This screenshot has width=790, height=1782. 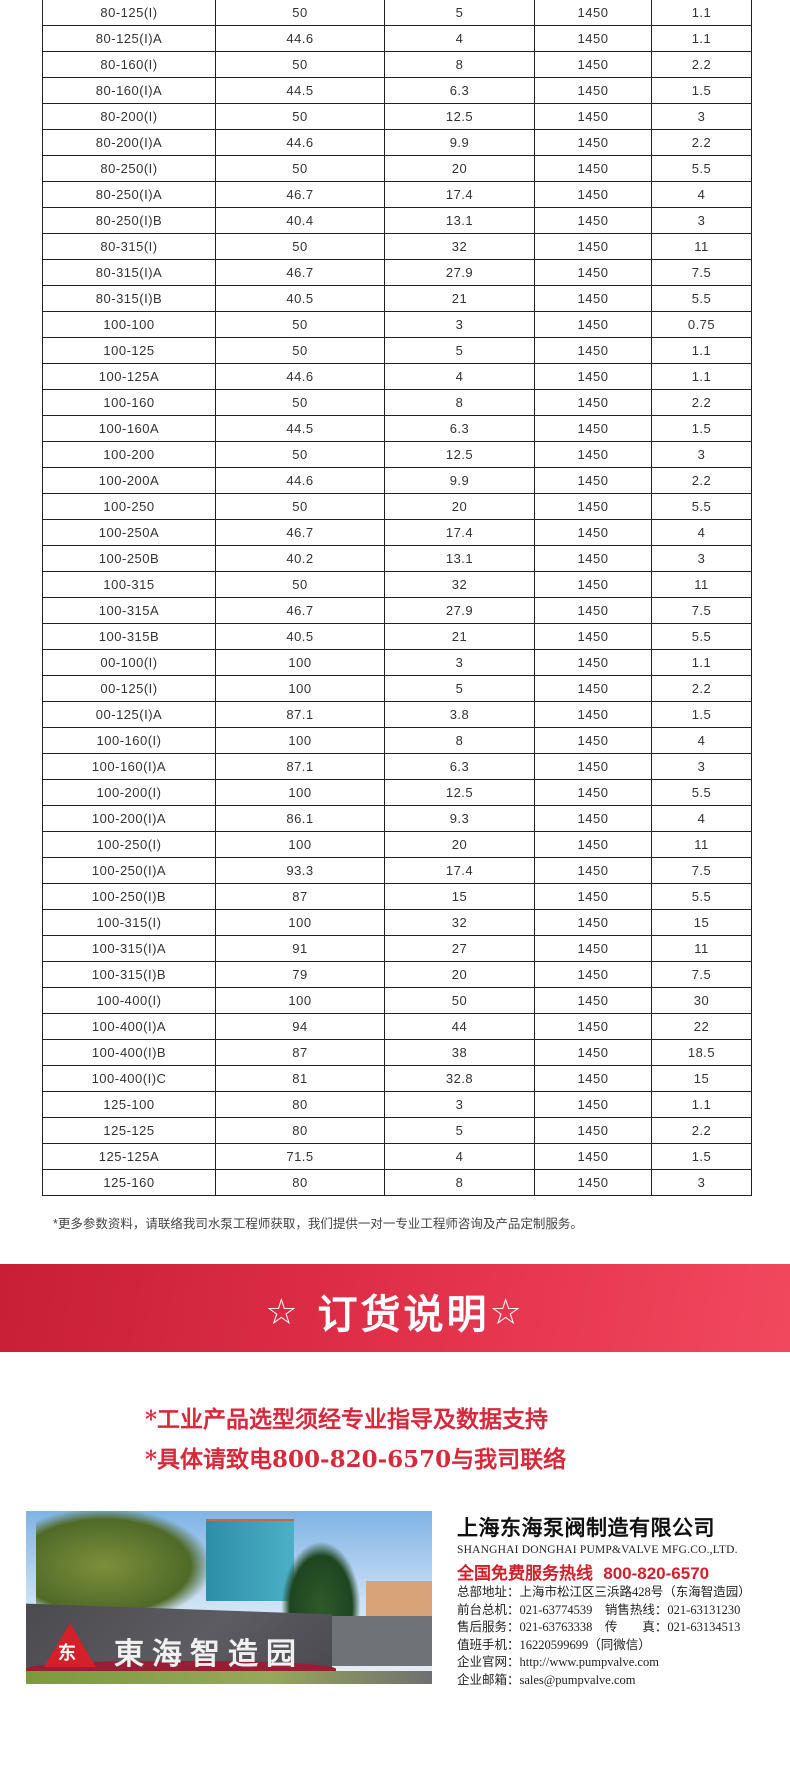 What do you see at coordinates (129, 1078) in the screenshot?
I see `cell-model: 100-400(I)C` at bounding box center [129, 1078].